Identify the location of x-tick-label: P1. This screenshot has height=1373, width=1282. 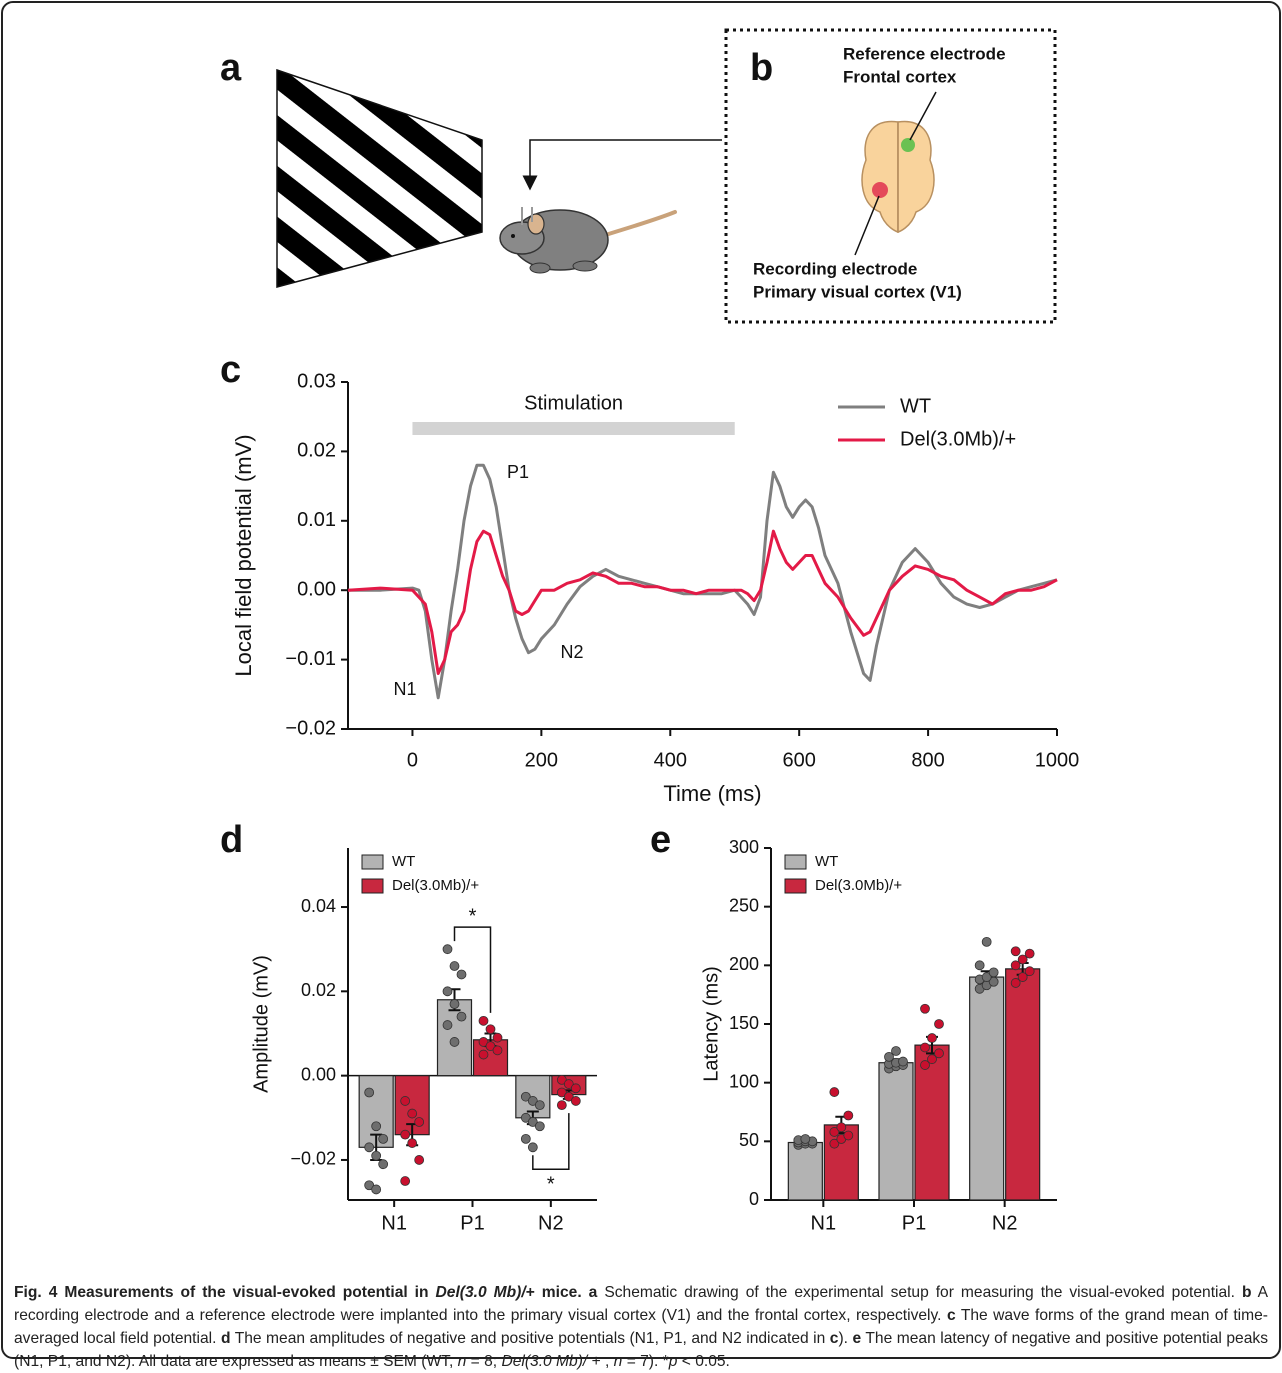
(914, 1223).